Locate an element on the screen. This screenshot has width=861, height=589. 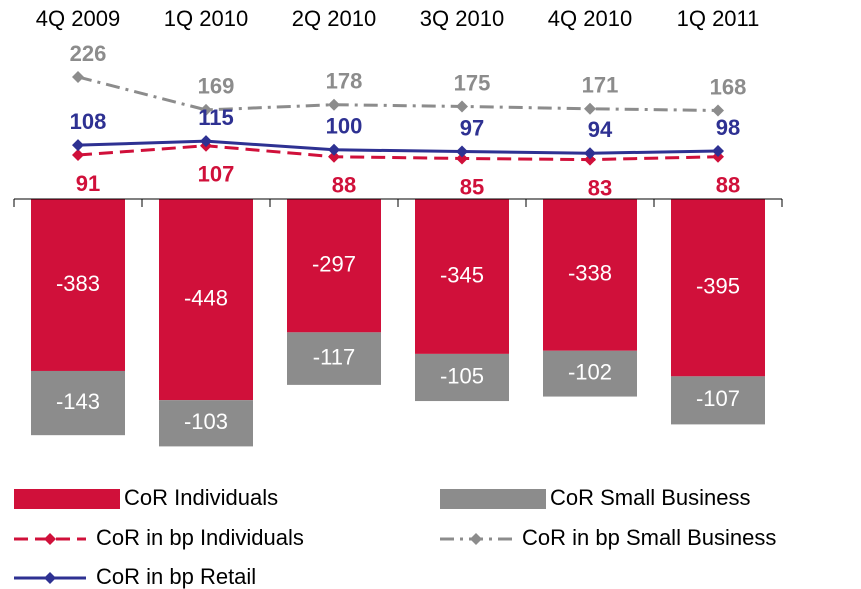
bar-label: -107 is located at coordinates (718, 398).